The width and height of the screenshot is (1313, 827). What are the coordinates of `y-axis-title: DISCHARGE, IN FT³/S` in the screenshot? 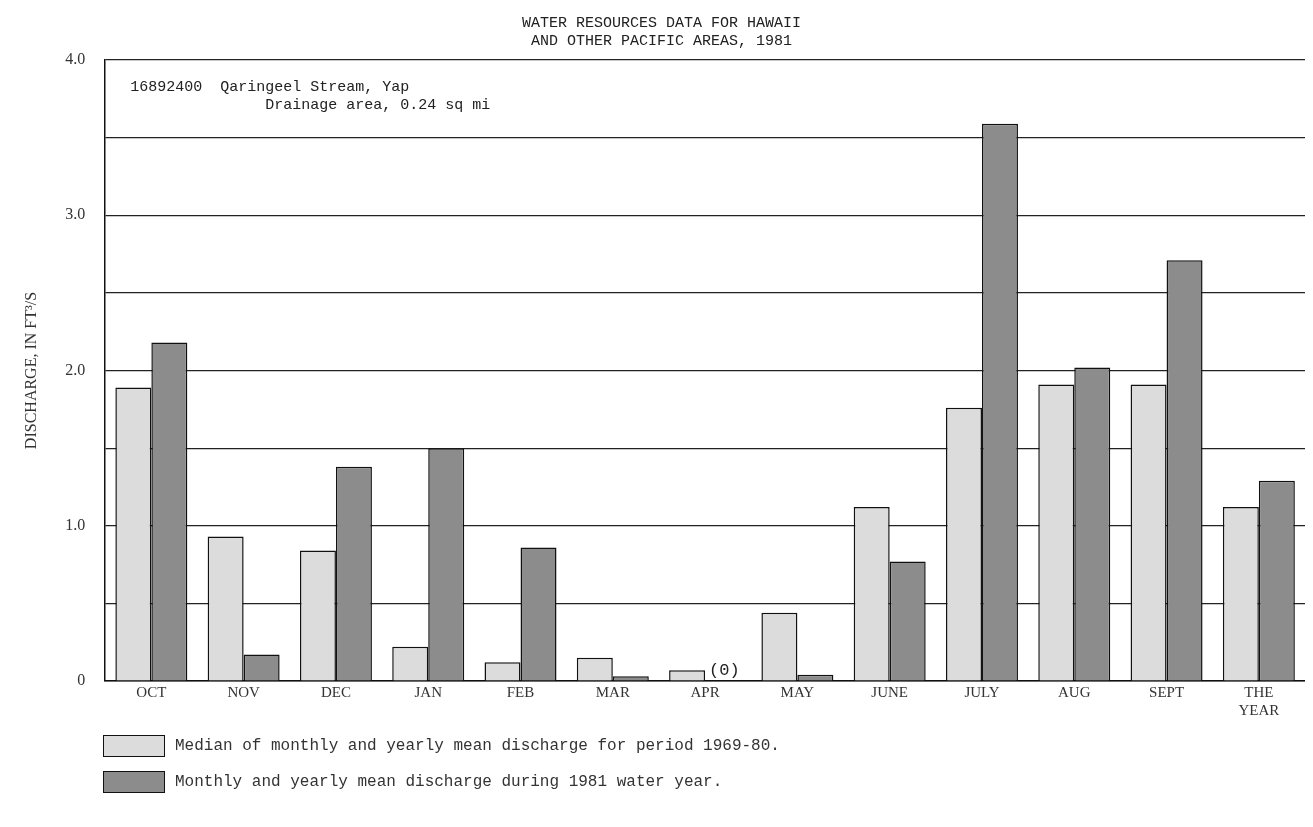 It's located at (30, 370).